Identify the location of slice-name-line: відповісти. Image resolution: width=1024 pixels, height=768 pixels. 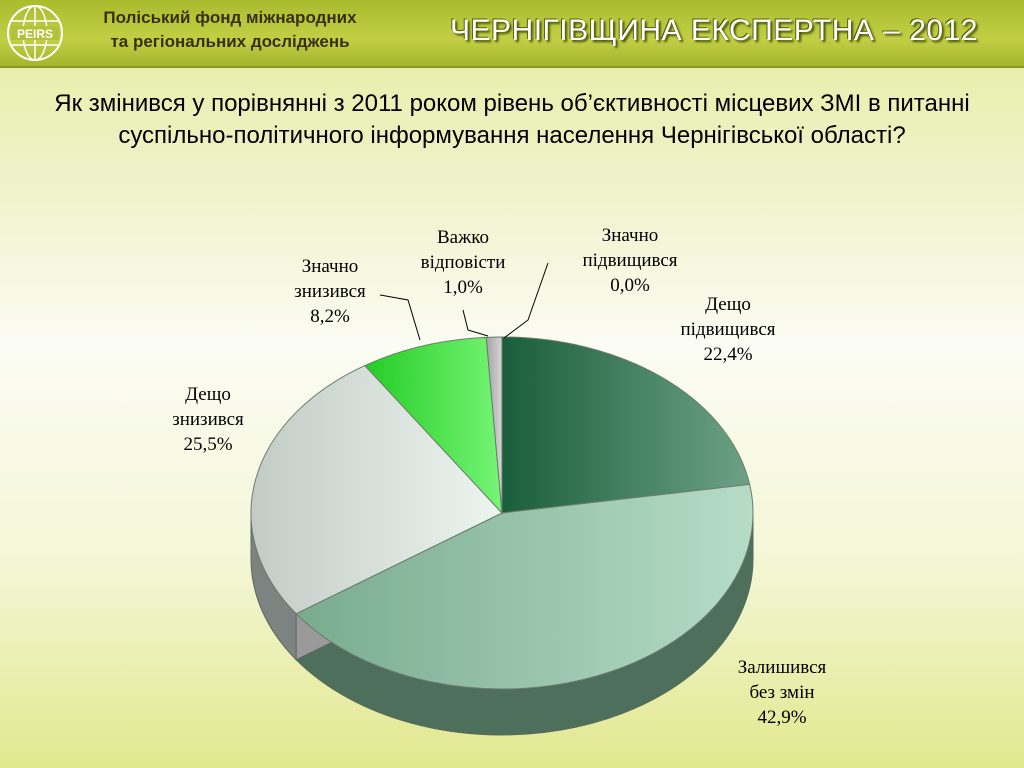
(463, 262).